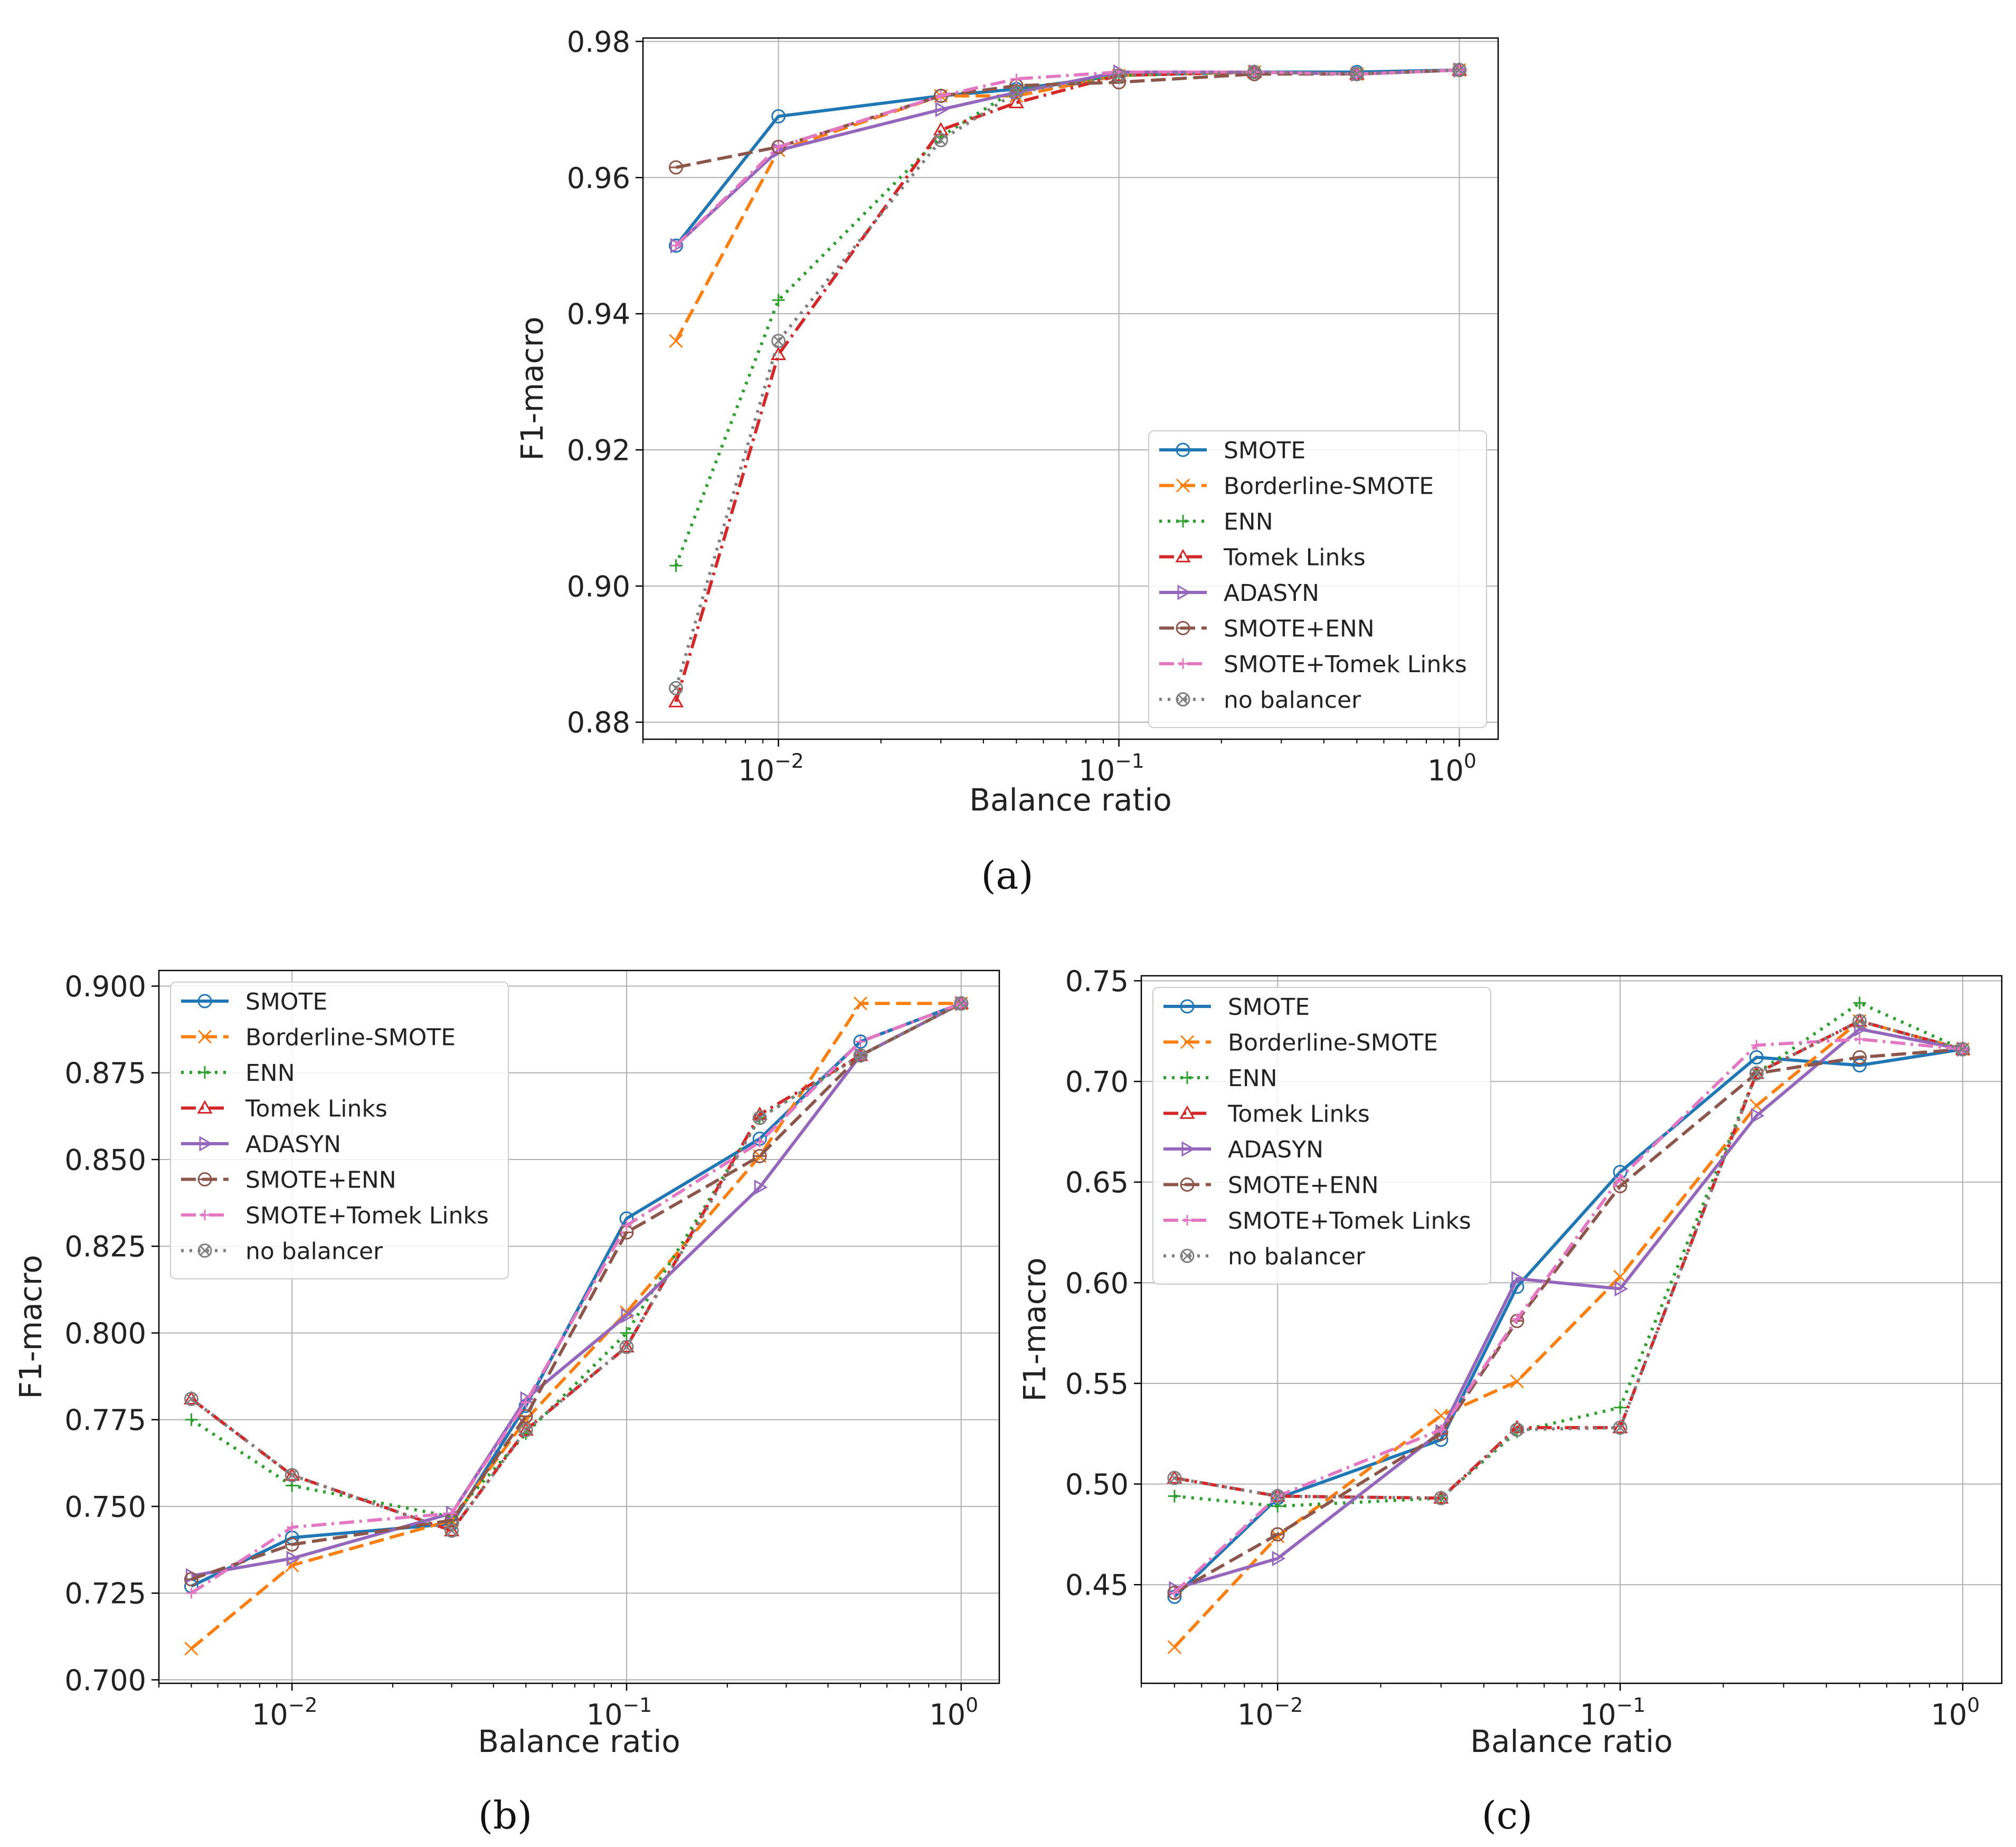  Describe the element at coordinates (1269, 1008) in the screenshot. I see `chart-c-legend-label: SMOTE` at that location.